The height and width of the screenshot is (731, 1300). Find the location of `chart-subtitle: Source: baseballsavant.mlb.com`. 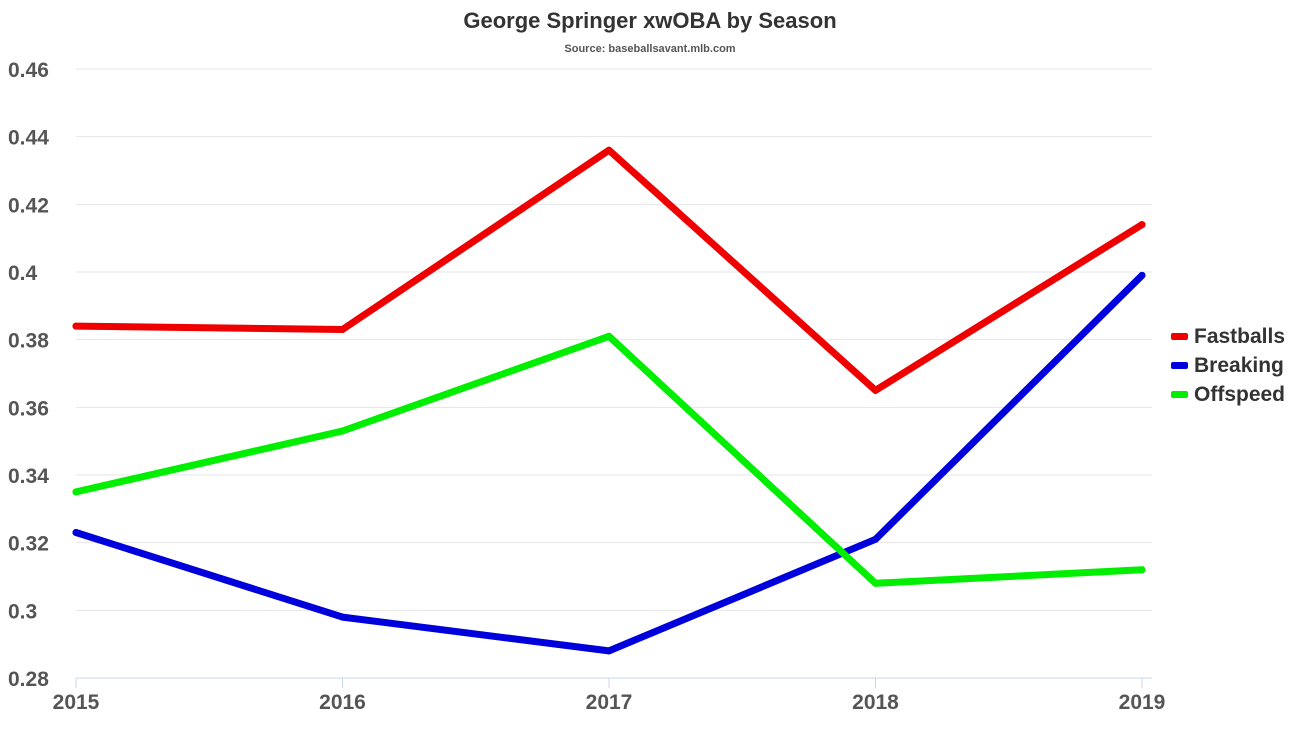

chart-subtitle: Source: baseballsavant.mlb.com is located at coordinates (650, 49).